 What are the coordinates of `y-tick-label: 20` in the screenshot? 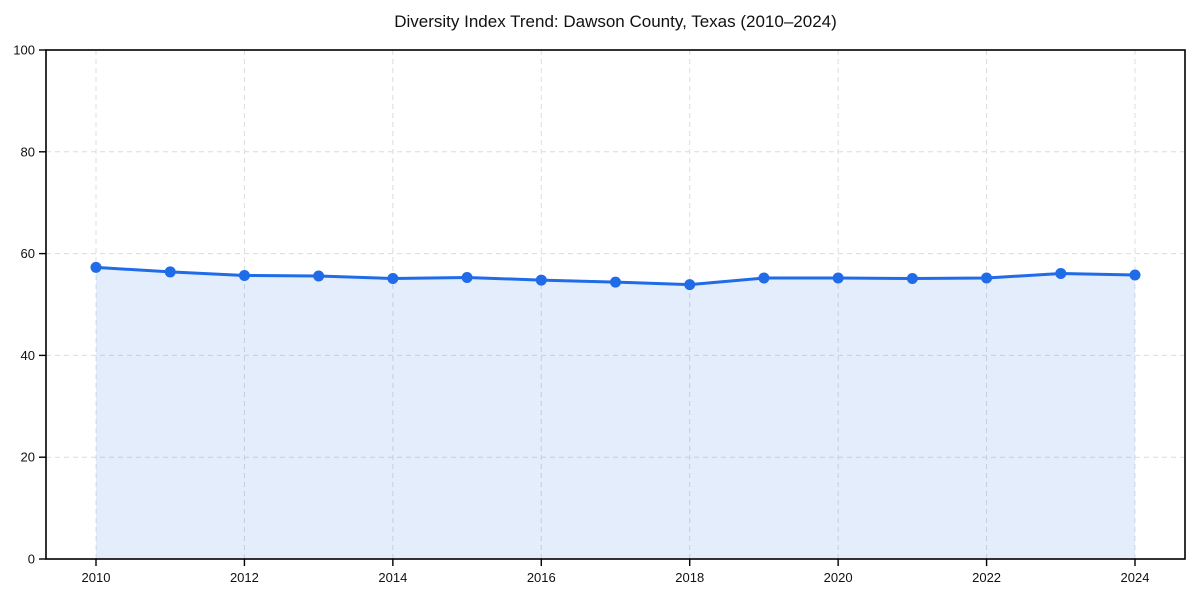 It's located at (28, 457).